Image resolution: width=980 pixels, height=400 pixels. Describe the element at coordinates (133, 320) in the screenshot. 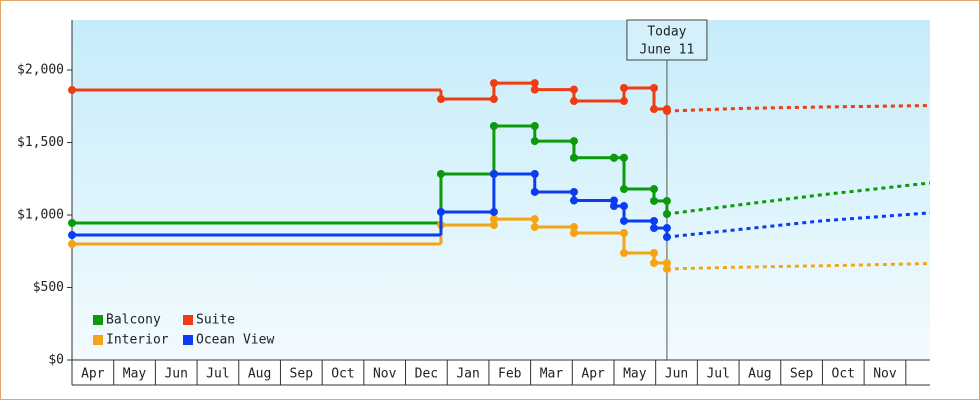

I see `legend-label: Balcony` at that location.